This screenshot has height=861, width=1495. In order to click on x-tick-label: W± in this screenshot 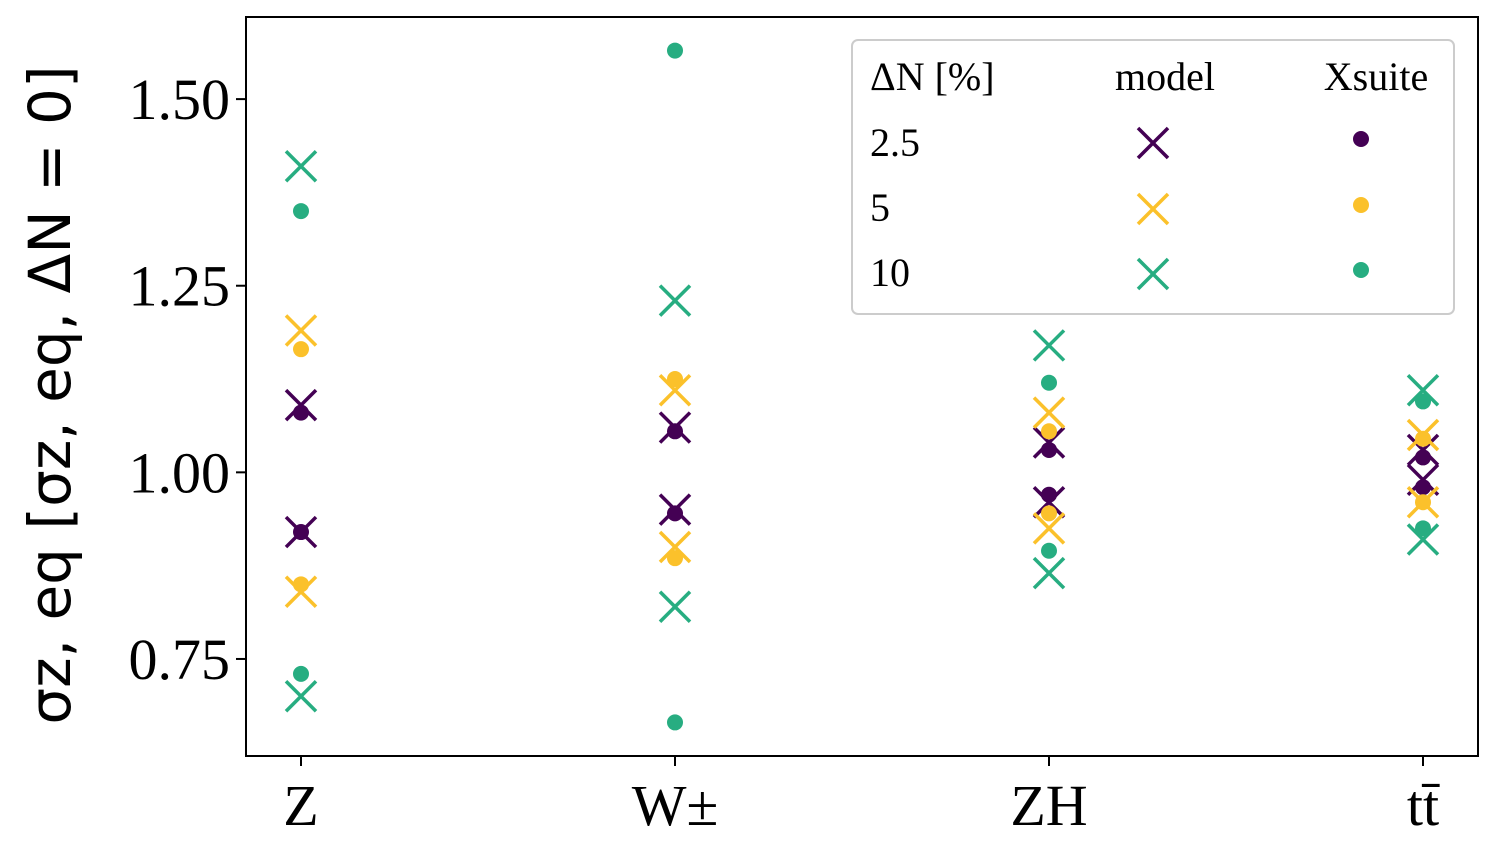, I will do `click(675, 805)`.